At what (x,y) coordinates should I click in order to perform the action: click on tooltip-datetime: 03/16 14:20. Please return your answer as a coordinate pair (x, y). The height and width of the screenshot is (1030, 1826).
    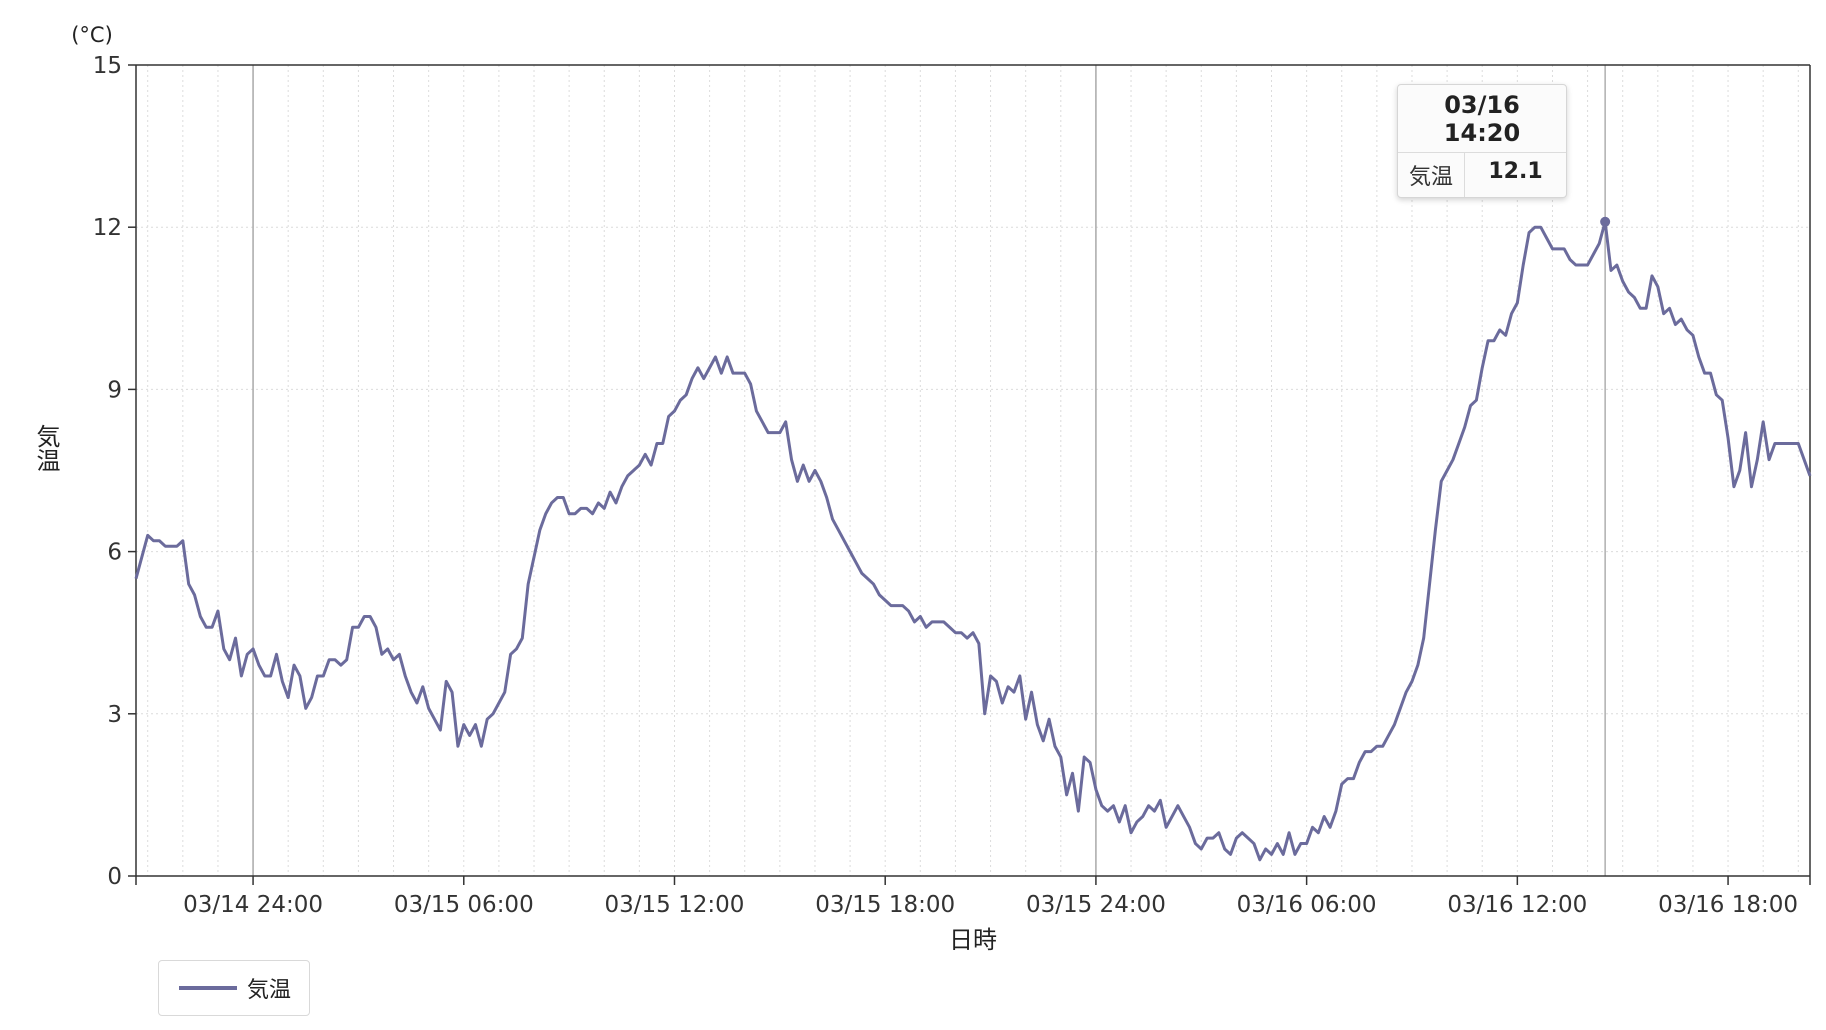
    Looking at the image, I should click on (1482, 119).